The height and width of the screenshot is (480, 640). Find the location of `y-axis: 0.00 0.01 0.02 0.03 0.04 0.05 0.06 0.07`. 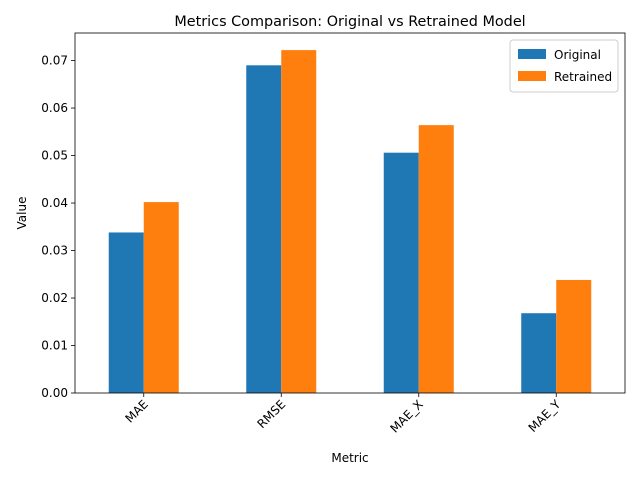

y-axis: 0.00 0.01 0.02 0.03 0.04 0.05 0.06 0.07 is located at coordinates (58, 227).